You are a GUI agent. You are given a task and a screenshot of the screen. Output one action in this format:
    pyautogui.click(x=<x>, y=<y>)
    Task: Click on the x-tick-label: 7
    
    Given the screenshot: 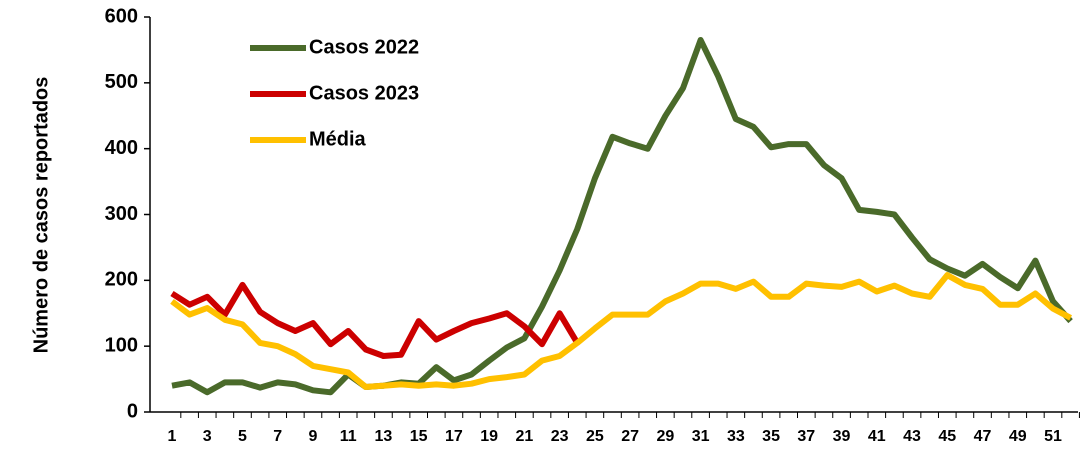 What is the action you would take?
    pyautogui.click(x=277, y=436)
    